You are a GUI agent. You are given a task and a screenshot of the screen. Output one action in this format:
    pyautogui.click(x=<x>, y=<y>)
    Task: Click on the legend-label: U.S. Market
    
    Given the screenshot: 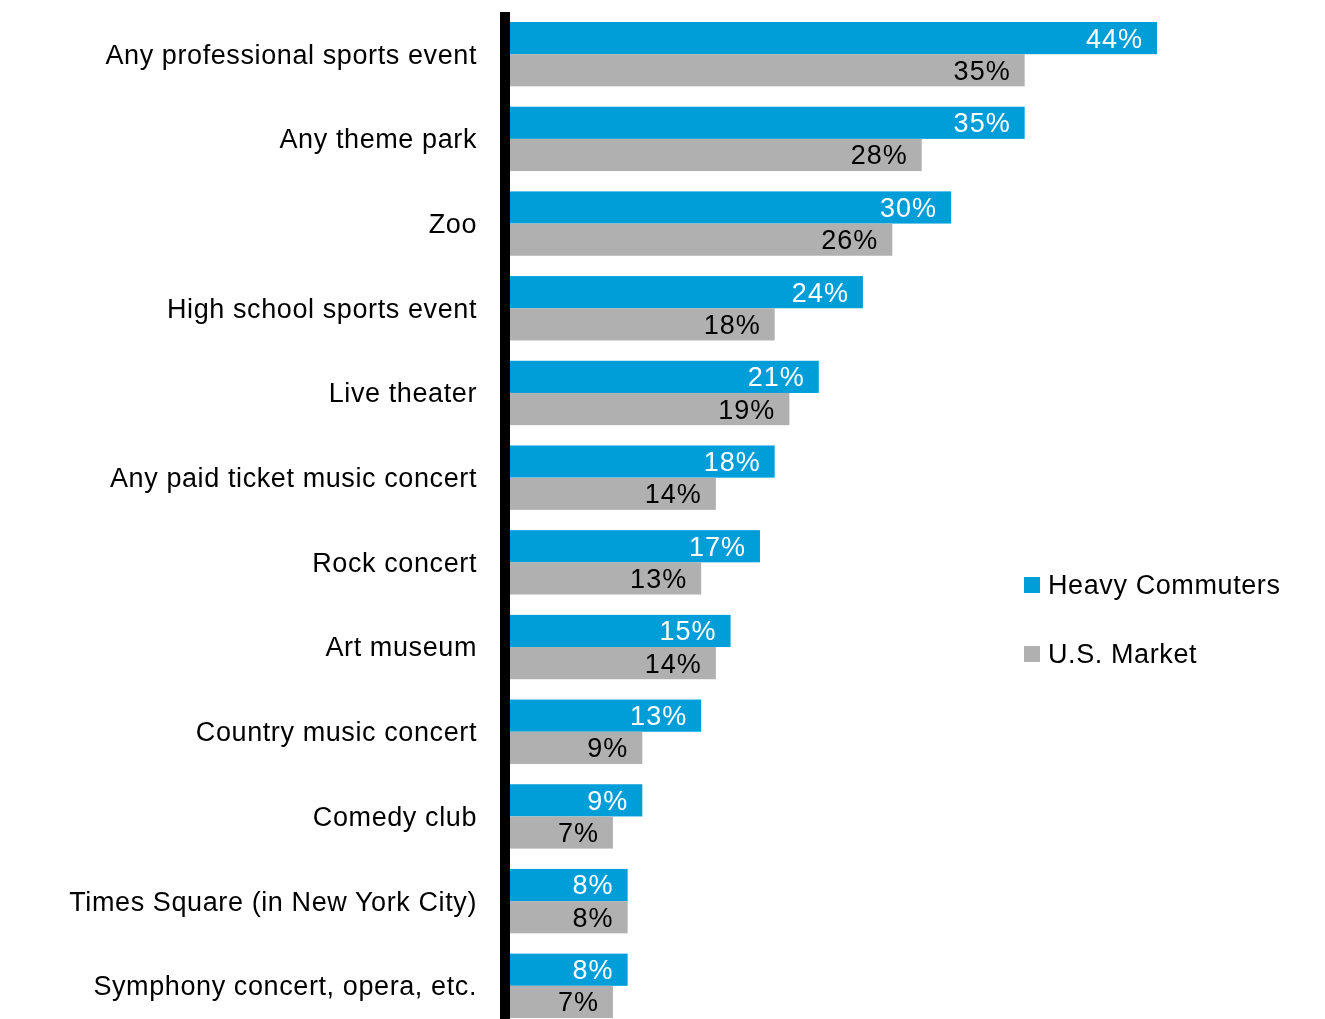 What is the action you would take?
    pyautogui.click(x=1123, y=654)
    